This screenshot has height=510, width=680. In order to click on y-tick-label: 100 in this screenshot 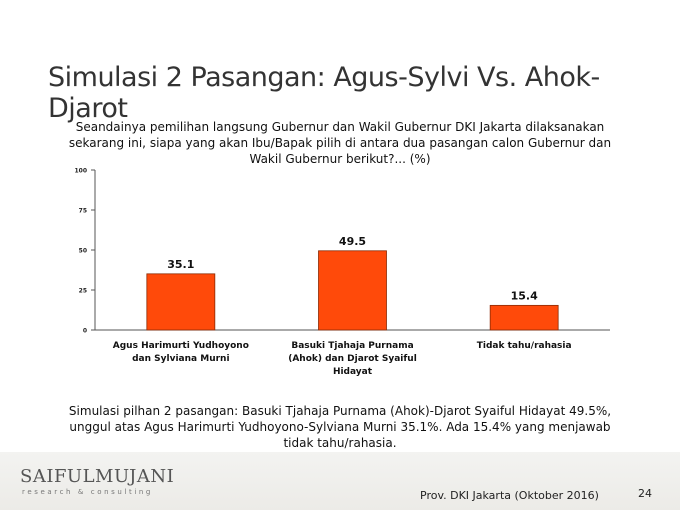, I will do `click(80, 171)`.